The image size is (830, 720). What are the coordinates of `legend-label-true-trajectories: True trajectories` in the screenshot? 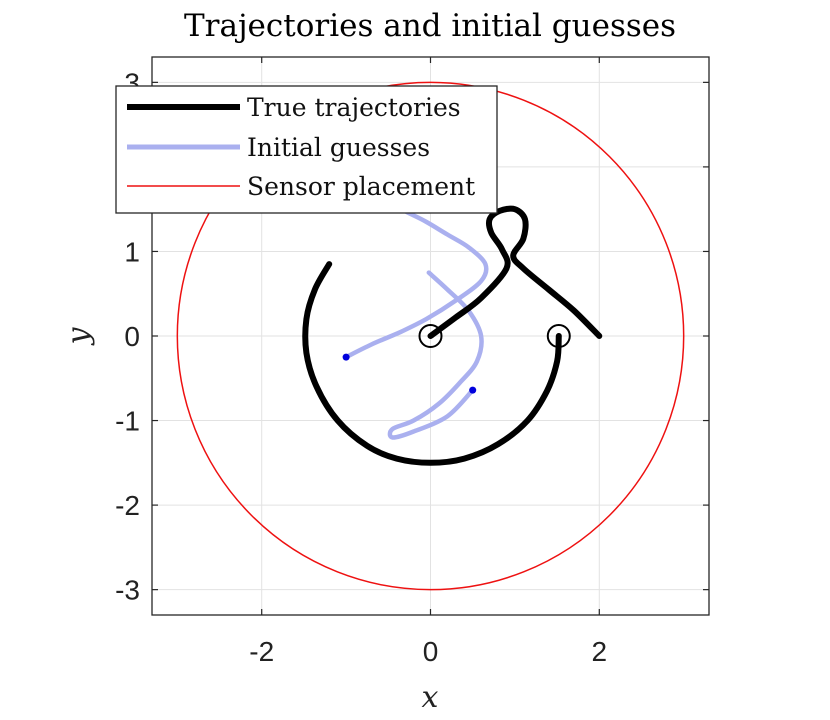 It's located at (354, 107).